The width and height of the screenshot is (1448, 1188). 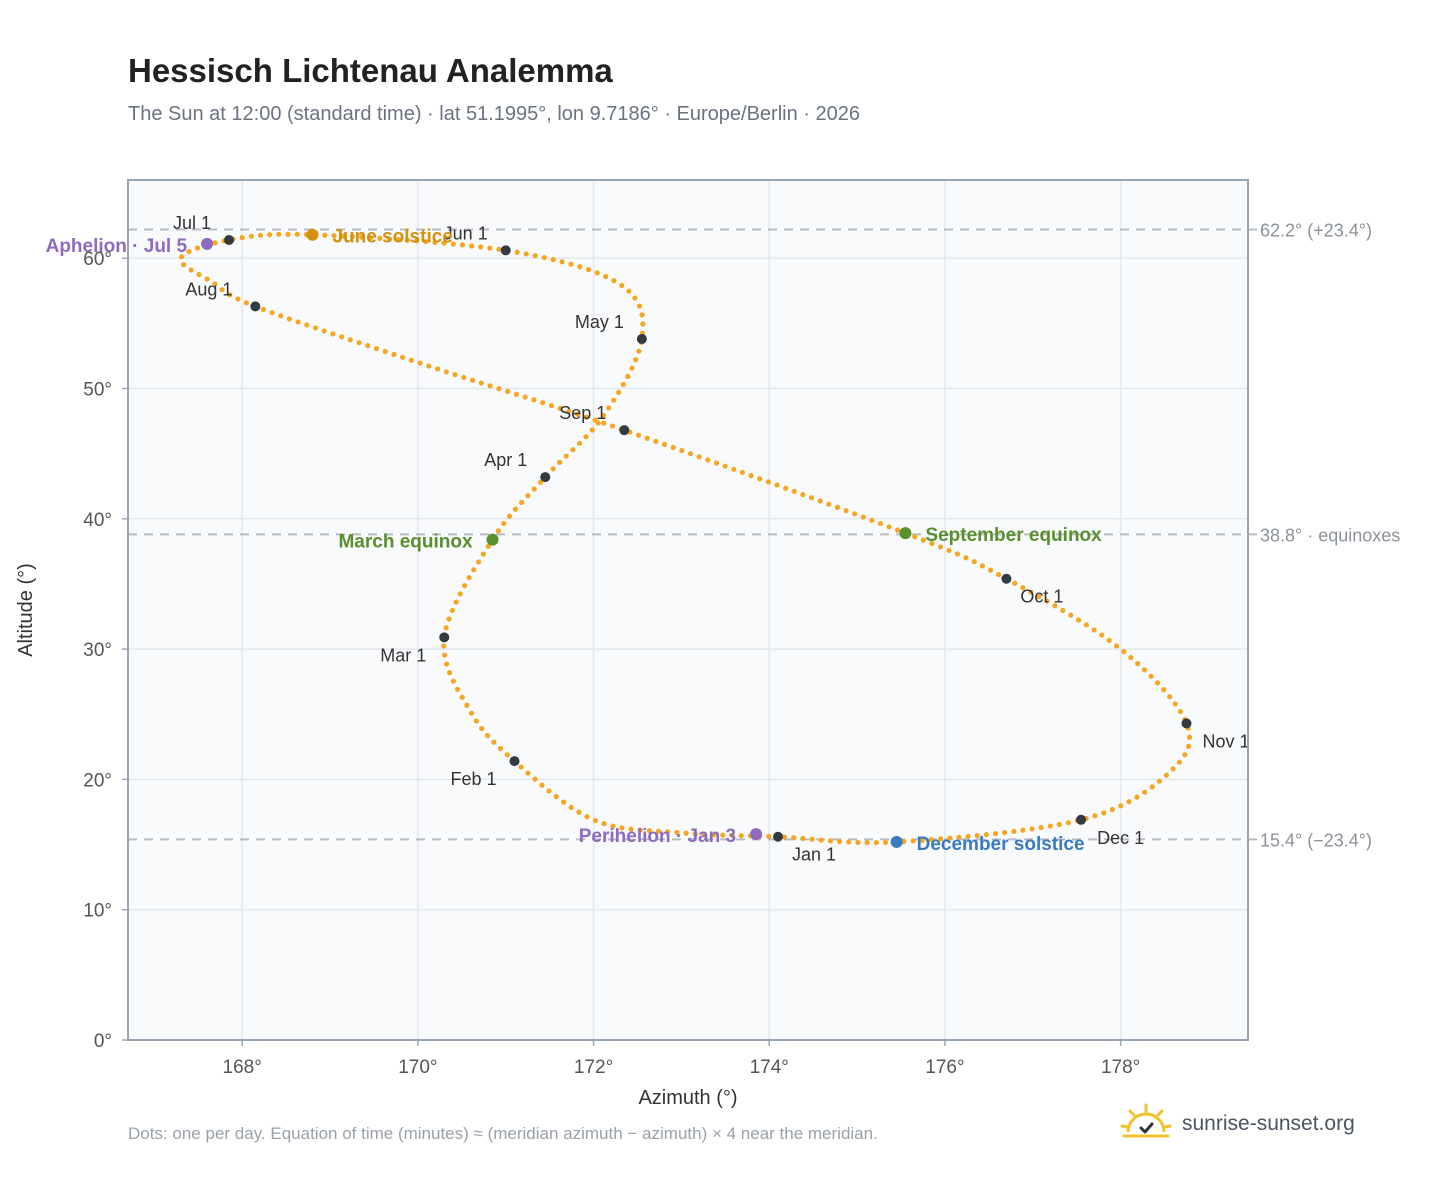 What do you see at coordinates (1330, 535) in the screenshot?
I see `reference-line-label: 38.8° · equinoxes` at bounding box center [1330, 535].